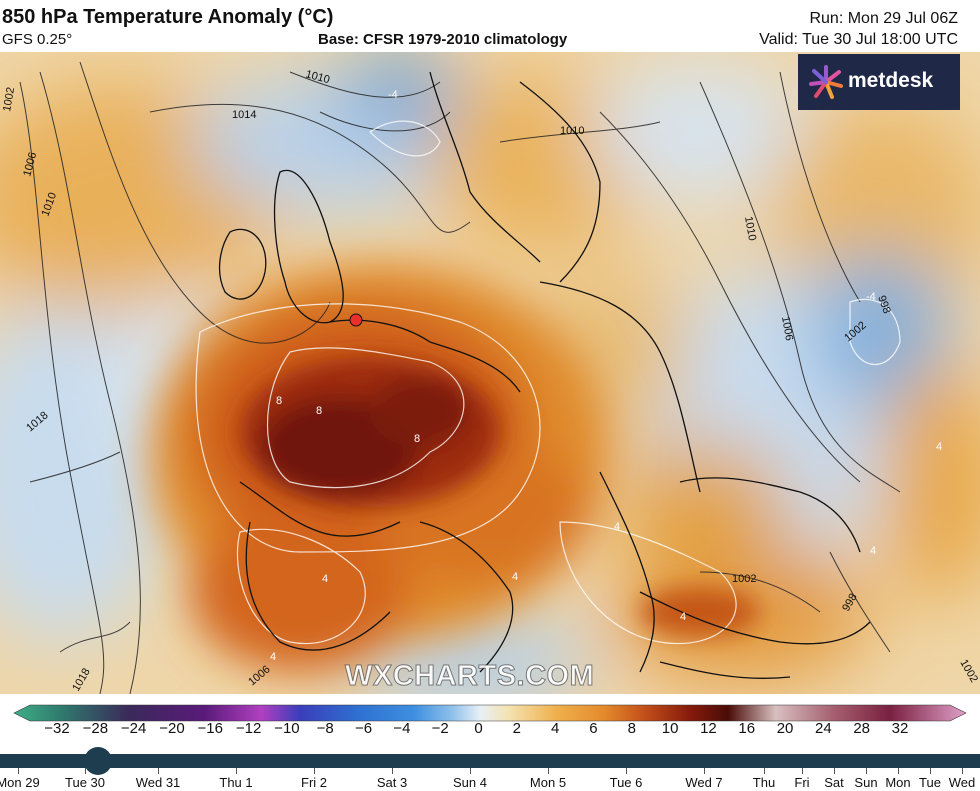 The height and width of the screenshot is (791, 980). What do you see at coordinates (478, 728) in the screenshot?
I see `colorbar-tick-label: 0` at bounding box center [478, 728].